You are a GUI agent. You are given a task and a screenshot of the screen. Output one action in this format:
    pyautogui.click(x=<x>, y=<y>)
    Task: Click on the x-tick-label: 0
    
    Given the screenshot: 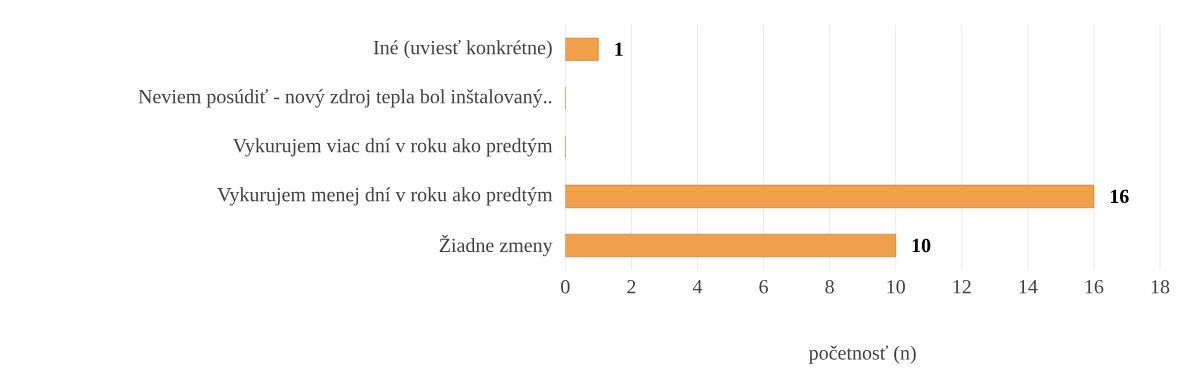 What is the action you would take?
    pyautogui.click(x=565, y=287)
    